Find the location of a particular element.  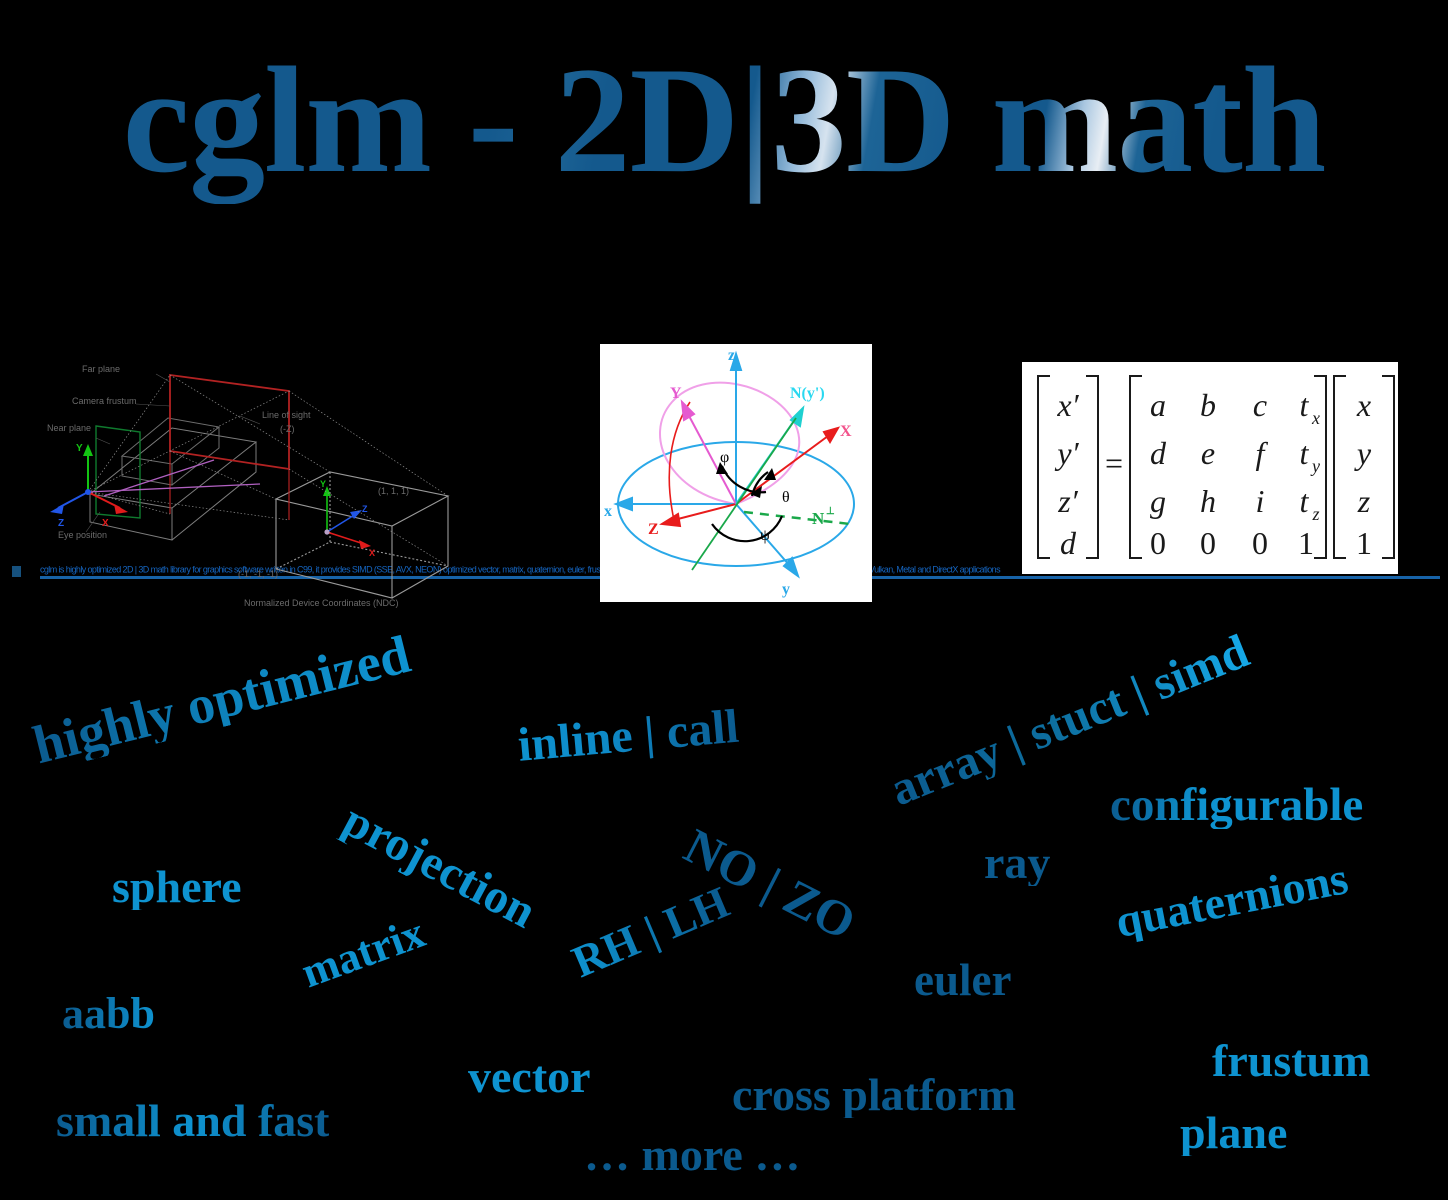

line-of-sight-axis-label: (-Z) is located at coordinates (287, 429).